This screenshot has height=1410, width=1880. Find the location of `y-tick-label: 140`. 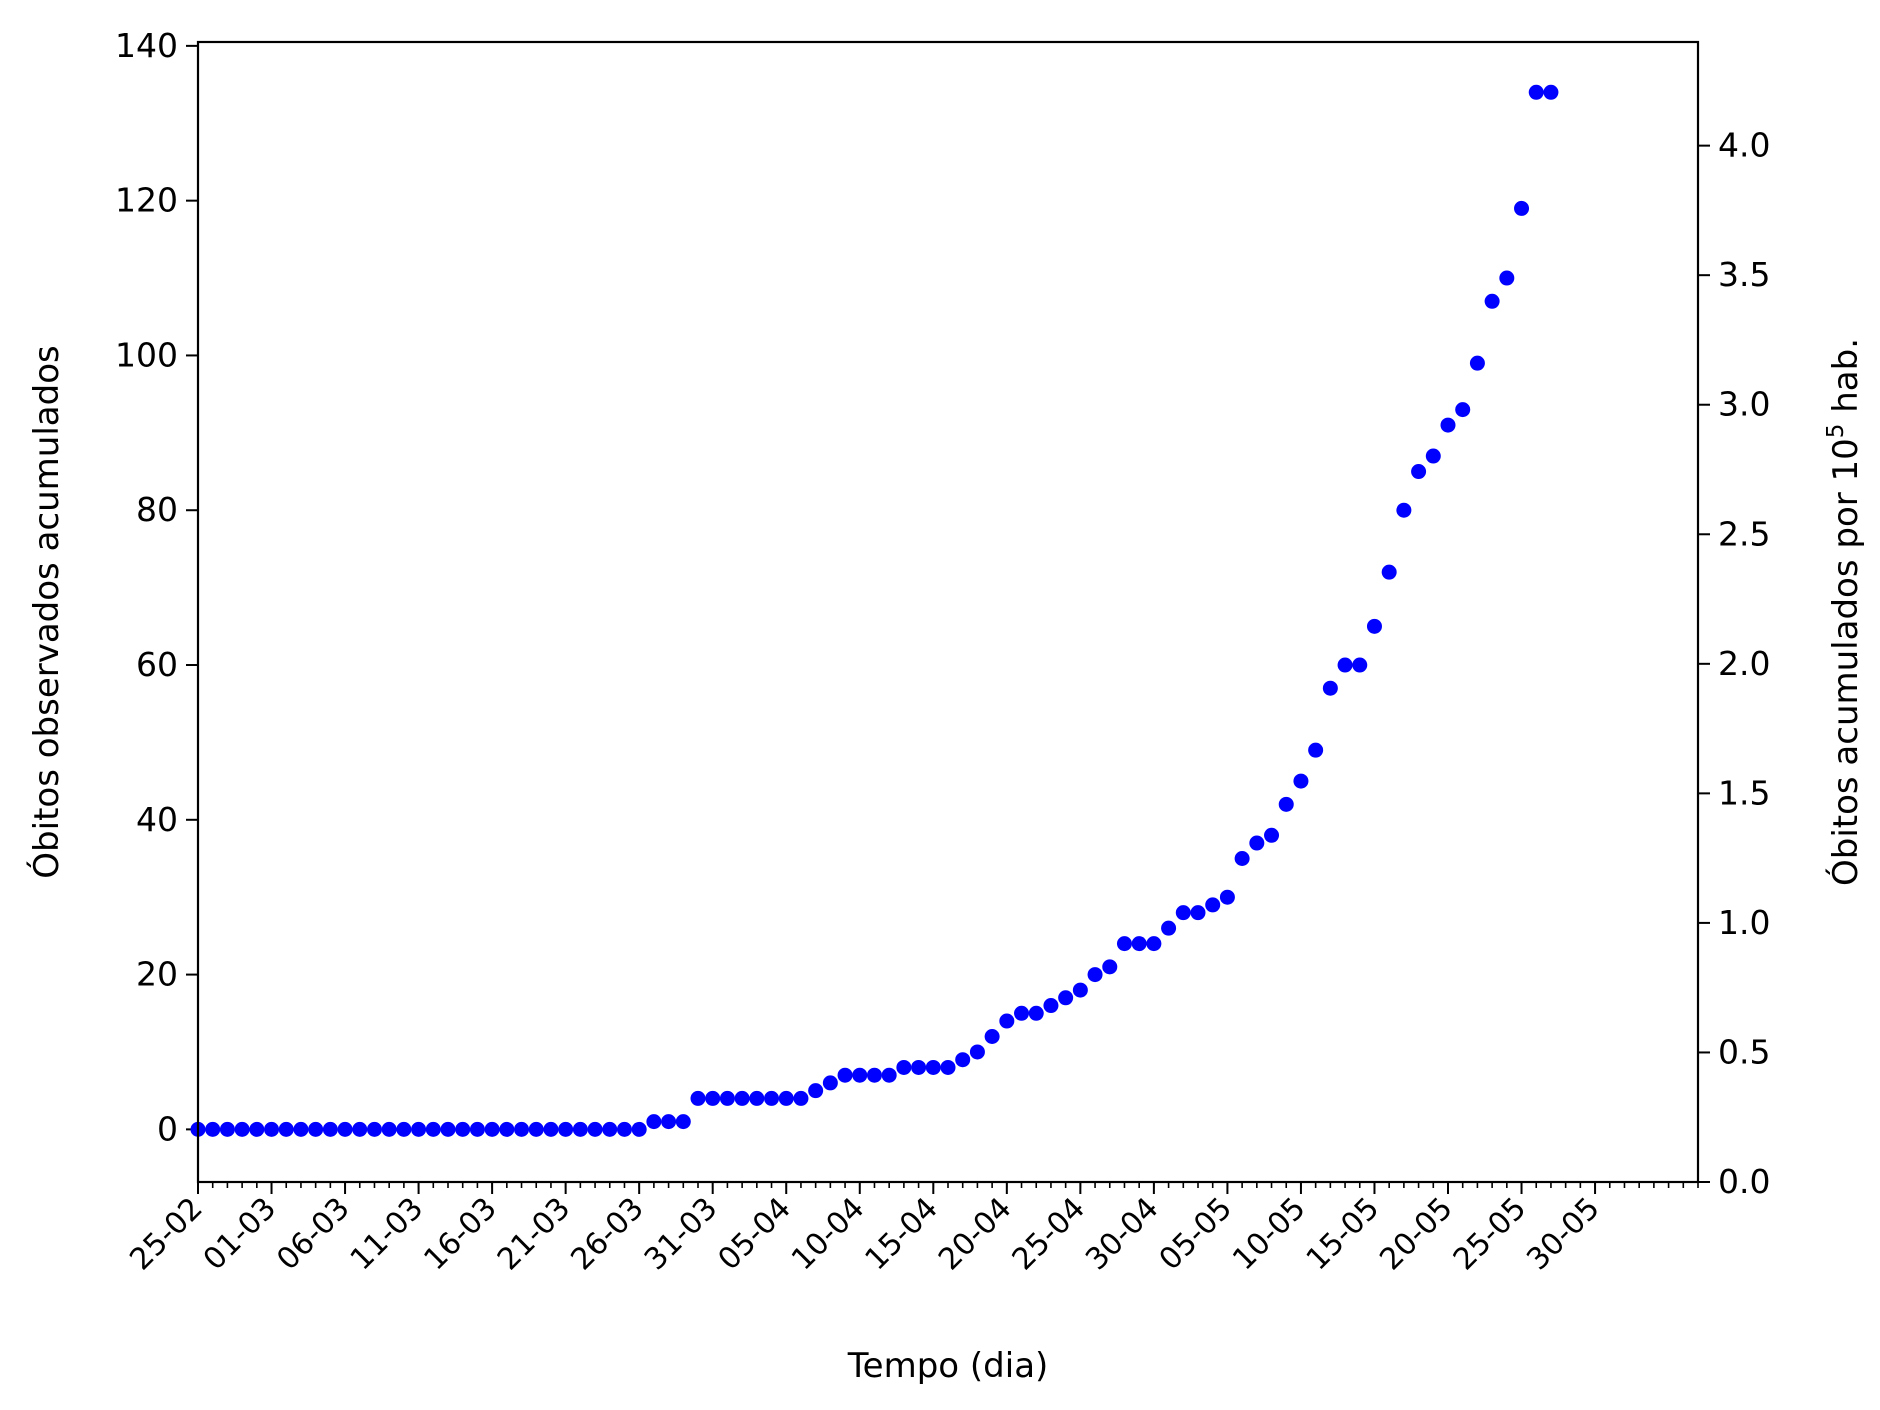

y-tick-label: 140 is located at coordinates (146, 45).